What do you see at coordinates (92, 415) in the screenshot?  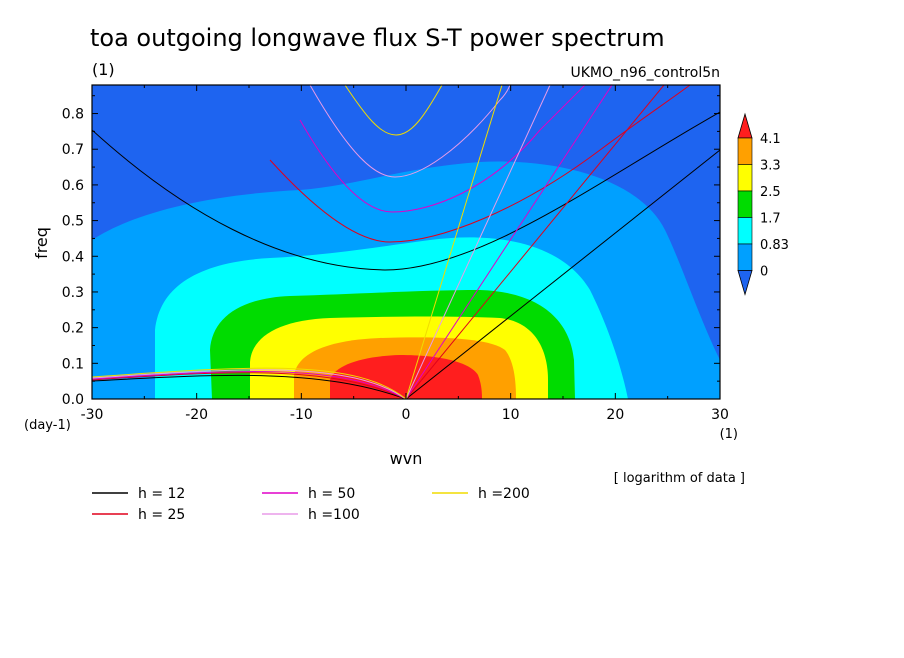 I see `x-tick-label: -30` at bounding box center [92, 415].